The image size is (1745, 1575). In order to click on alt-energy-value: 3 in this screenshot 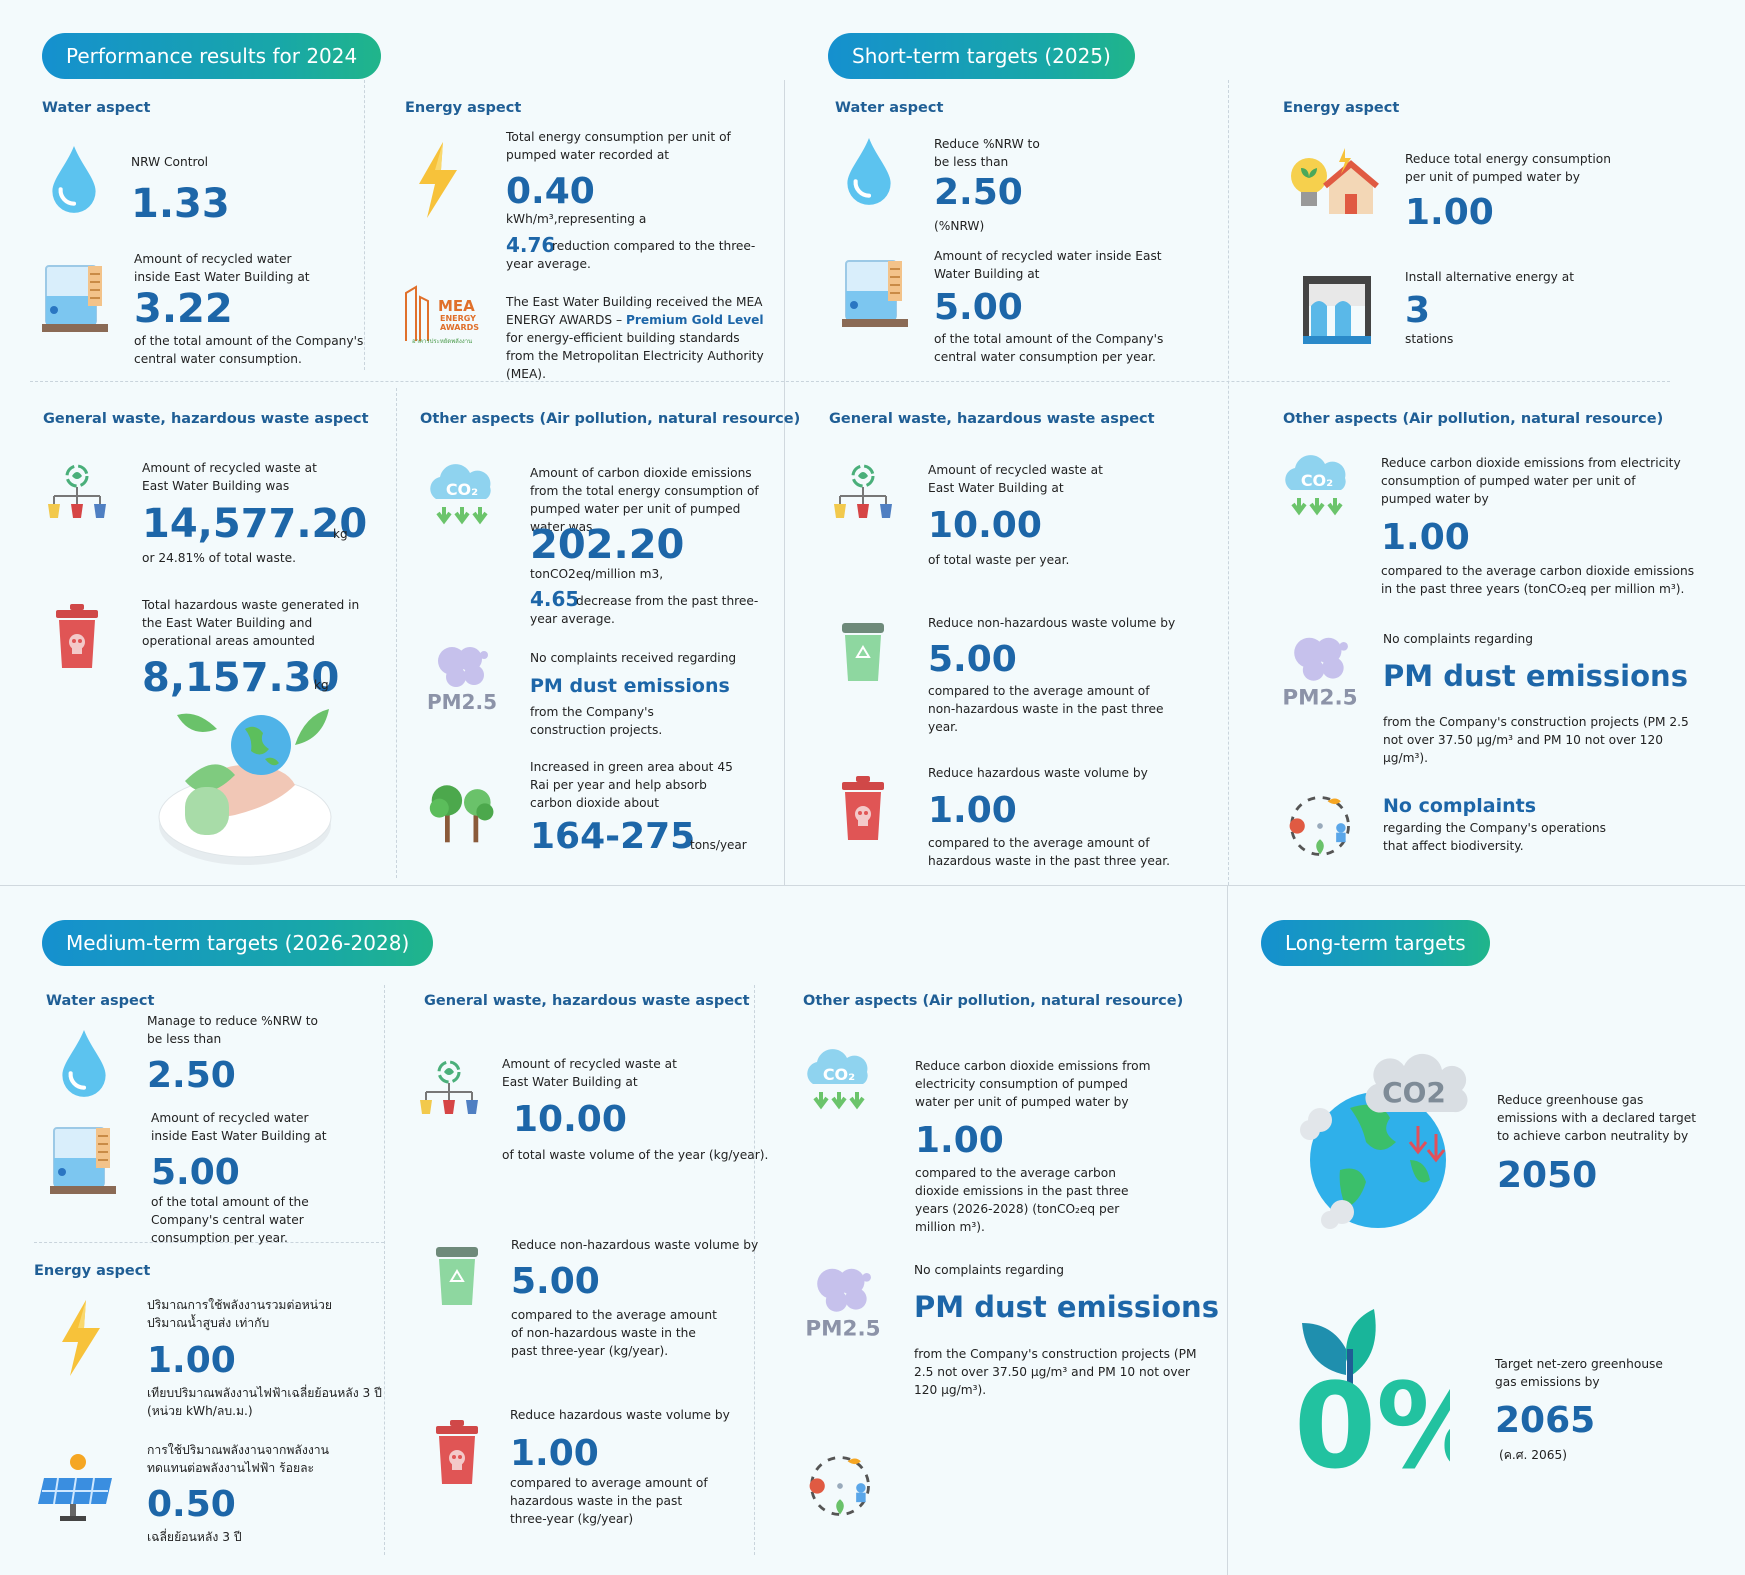, I will do `click(1418, 310)`.